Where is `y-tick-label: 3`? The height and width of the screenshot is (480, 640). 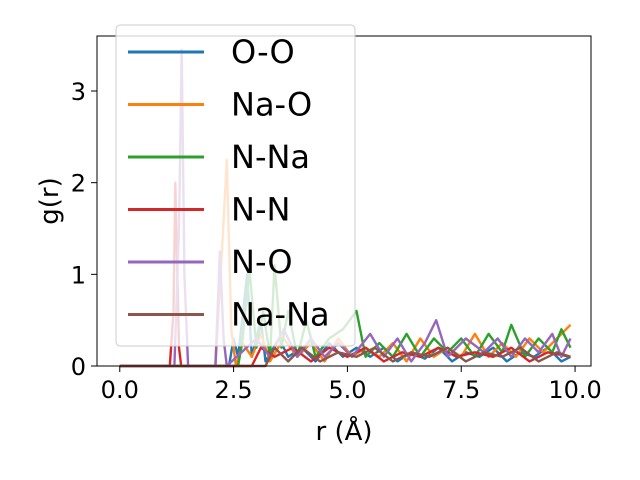
y-tick-label: 3 is located at coordinates (78, 92).